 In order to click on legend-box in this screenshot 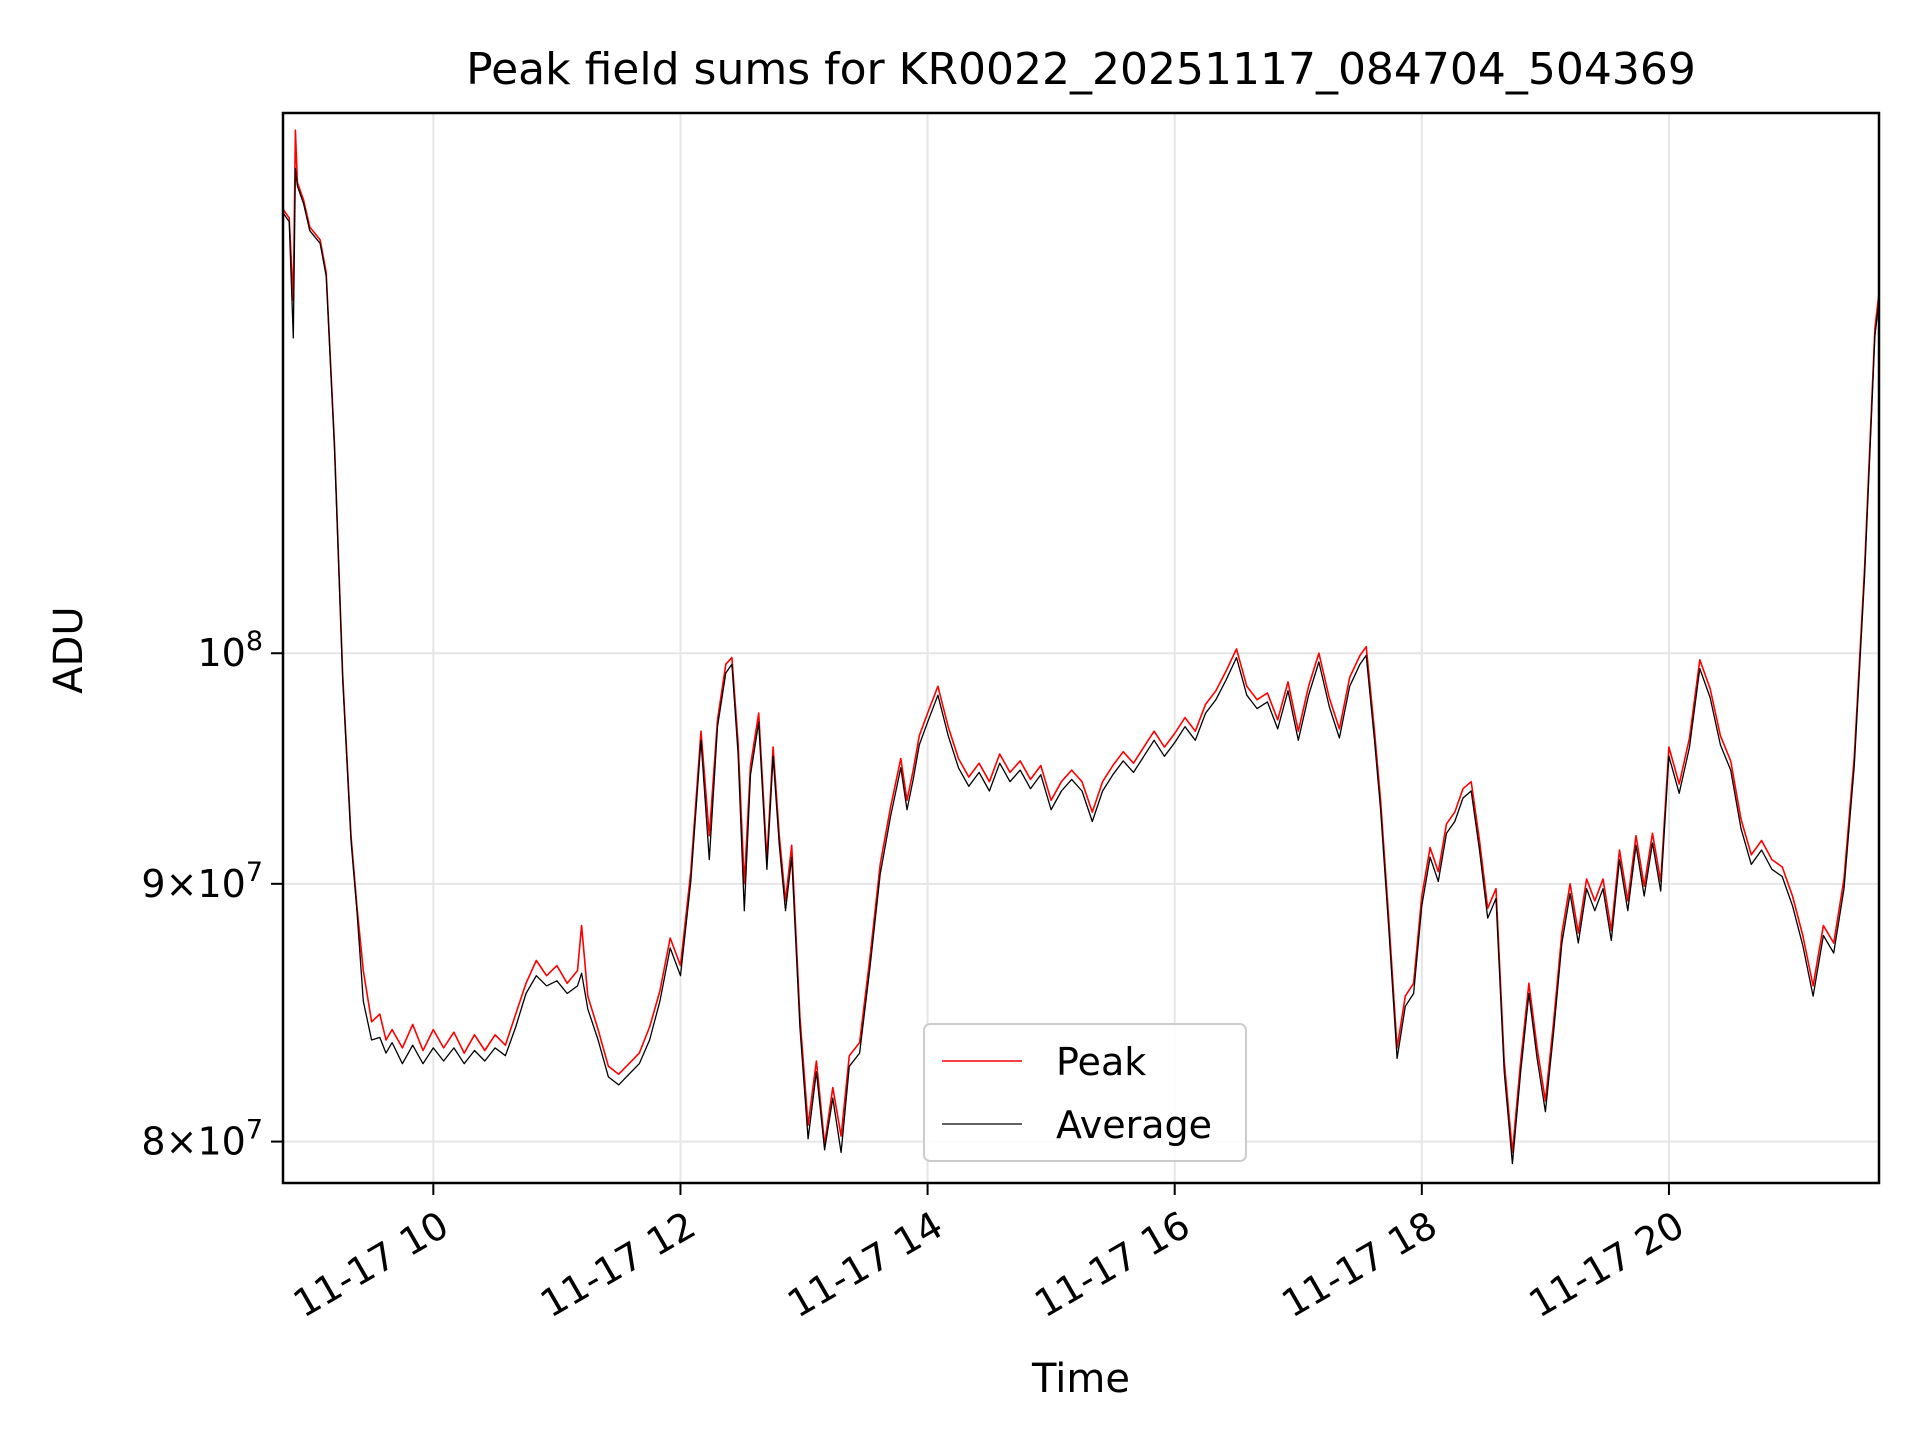, I will do `click(1085, 1092)`.